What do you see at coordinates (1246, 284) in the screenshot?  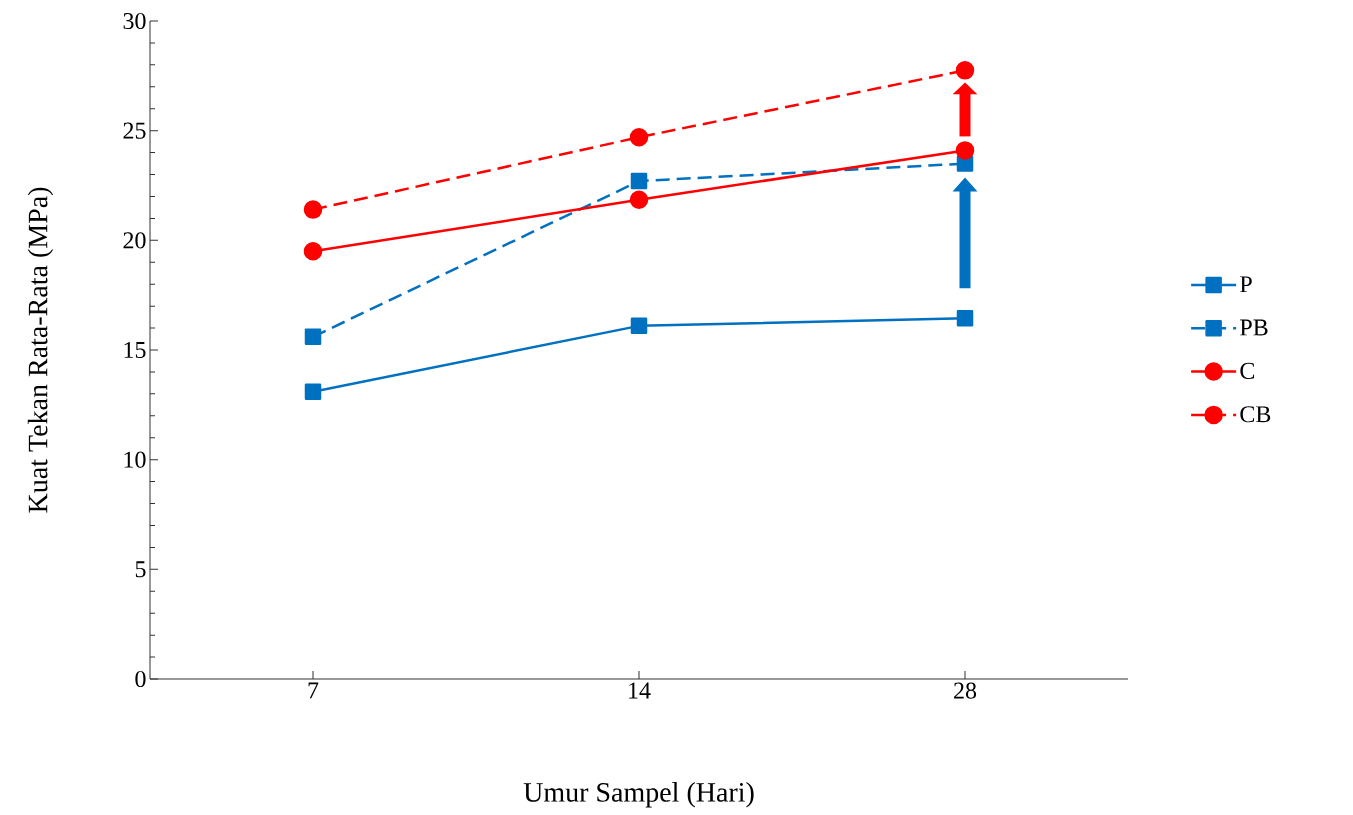 I see `legend-label: P` at bounding box center [1246, 284].